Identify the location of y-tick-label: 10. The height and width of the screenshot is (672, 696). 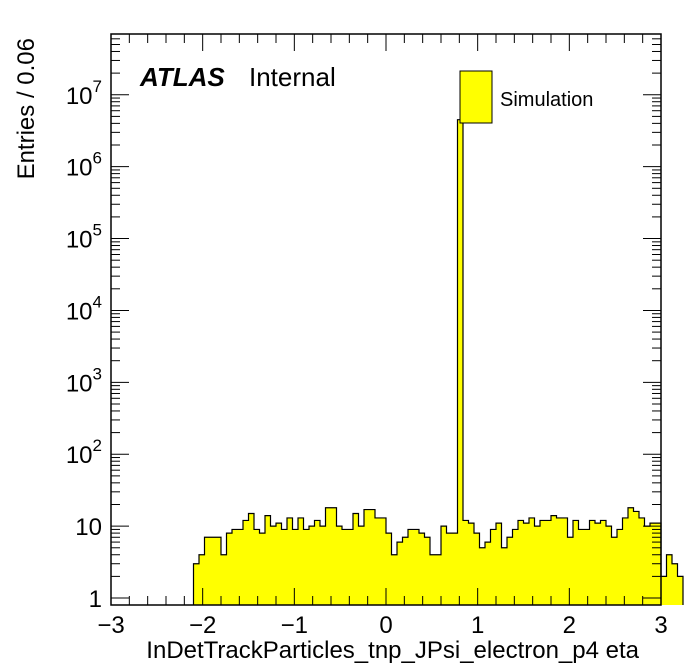
(88, 527).